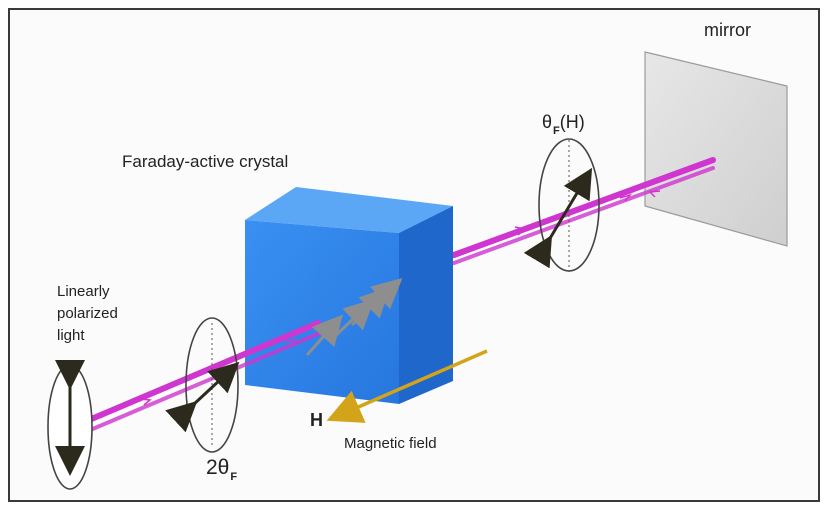 This screenshot has height=515, width=830. What do you see at coordinates (316, 420) in the screenshot?
I see `field-symbol-label: H` at bounding box center [316, 420].